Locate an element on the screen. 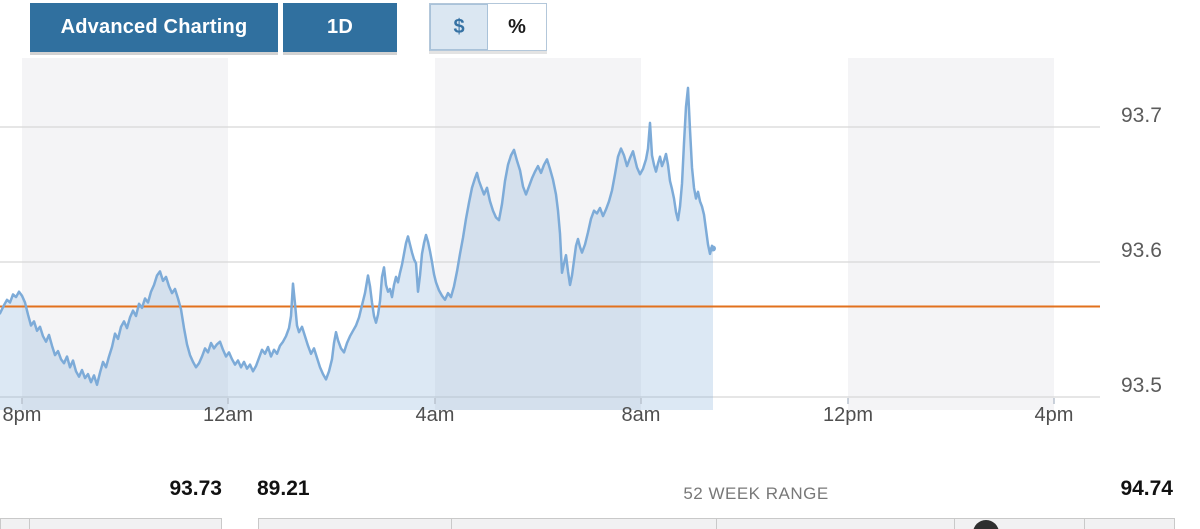 This screenshot has width=1200, height=529. week52-high-value: 94.74 is located at coordinates (1146, 488).